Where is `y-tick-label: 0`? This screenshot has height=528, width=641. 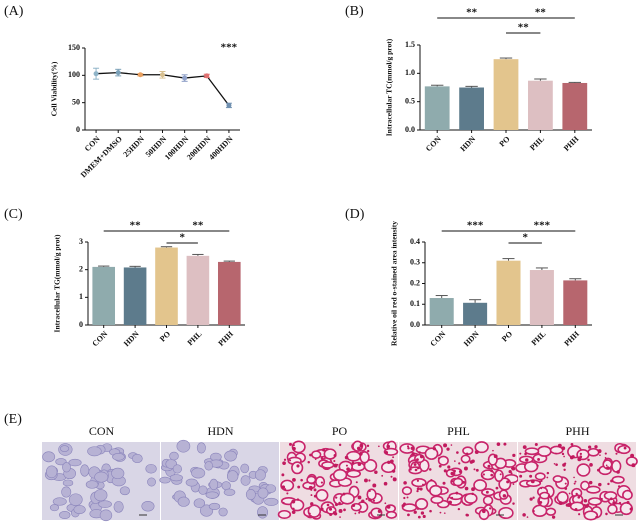 y-tick-label: 0 is located at coordinates (78, 129).